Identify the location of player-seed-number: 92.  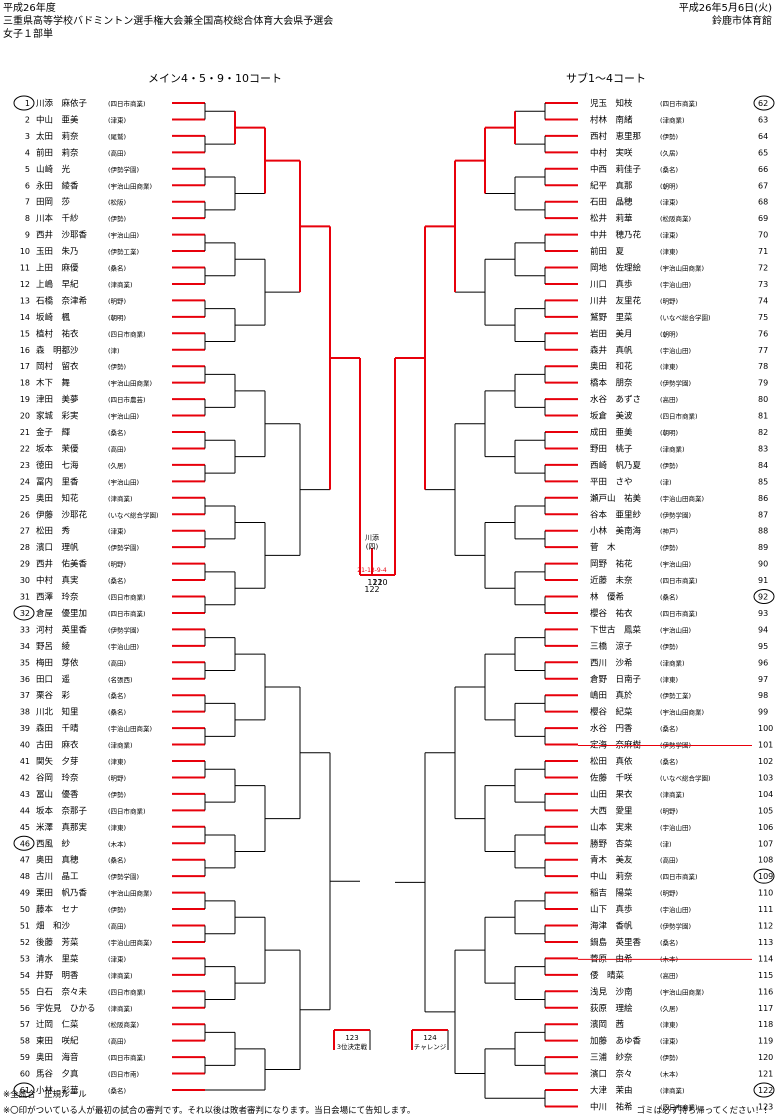
(763, 597).